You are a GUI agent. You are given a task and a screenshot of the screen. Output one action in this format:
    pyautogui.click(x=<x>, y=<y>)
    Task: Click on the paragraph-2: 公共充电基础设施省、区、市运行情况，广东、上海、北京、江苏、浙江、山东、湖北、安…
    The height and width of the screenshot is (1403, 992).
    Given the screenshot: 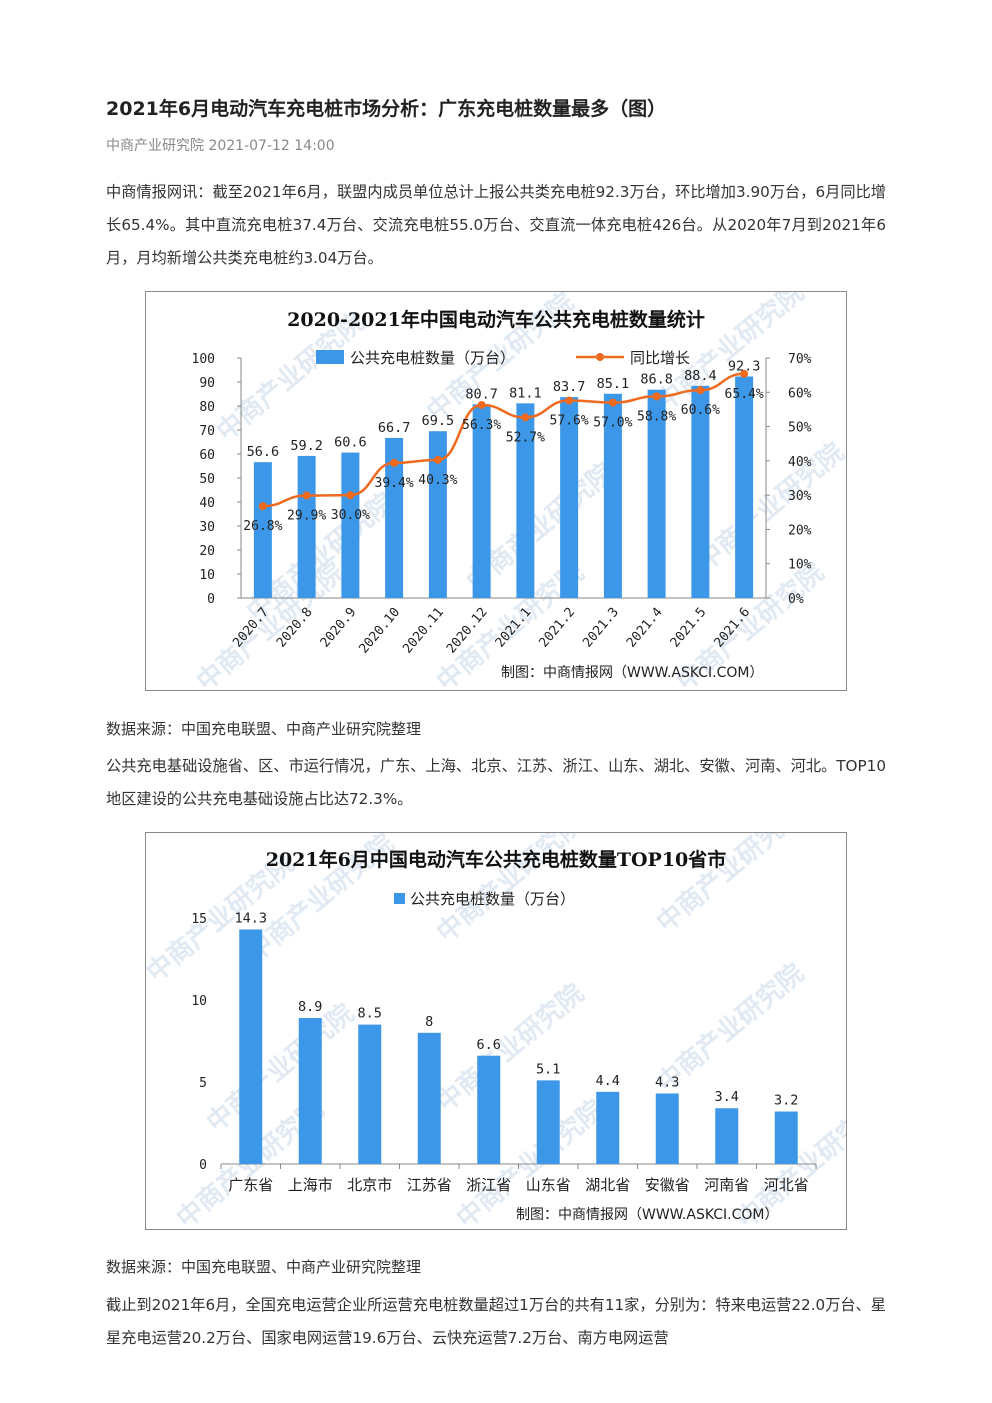 What is the action you would take?
    pyautogui.click(x=496, y=782)
    